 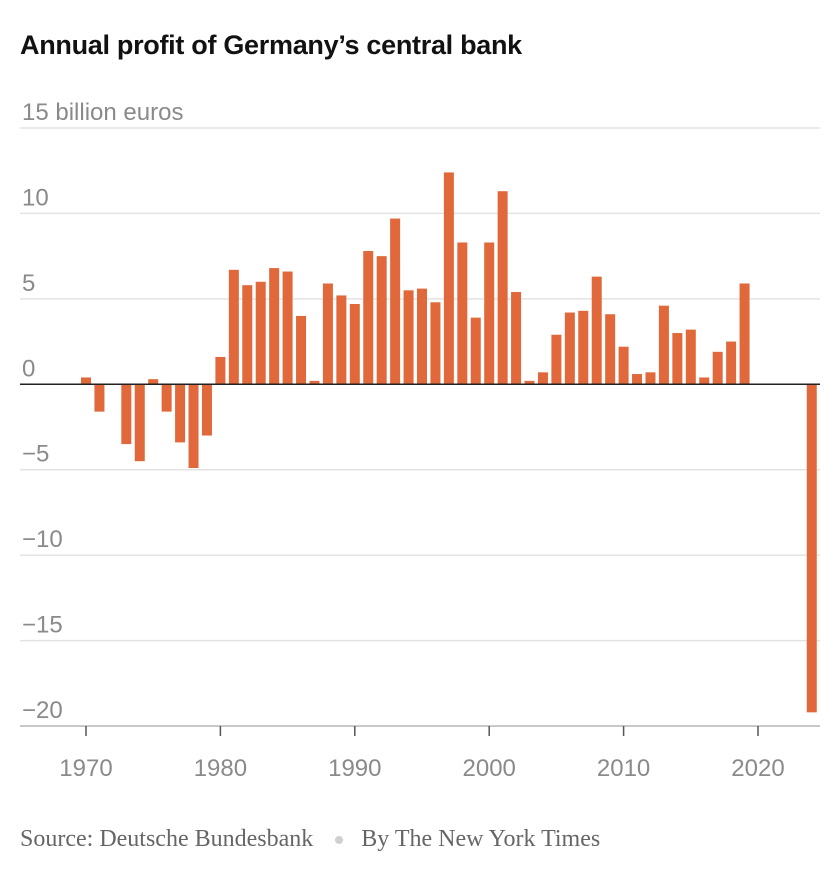 I want to click on y-tick-label: −15, so click(x=42, y=625).